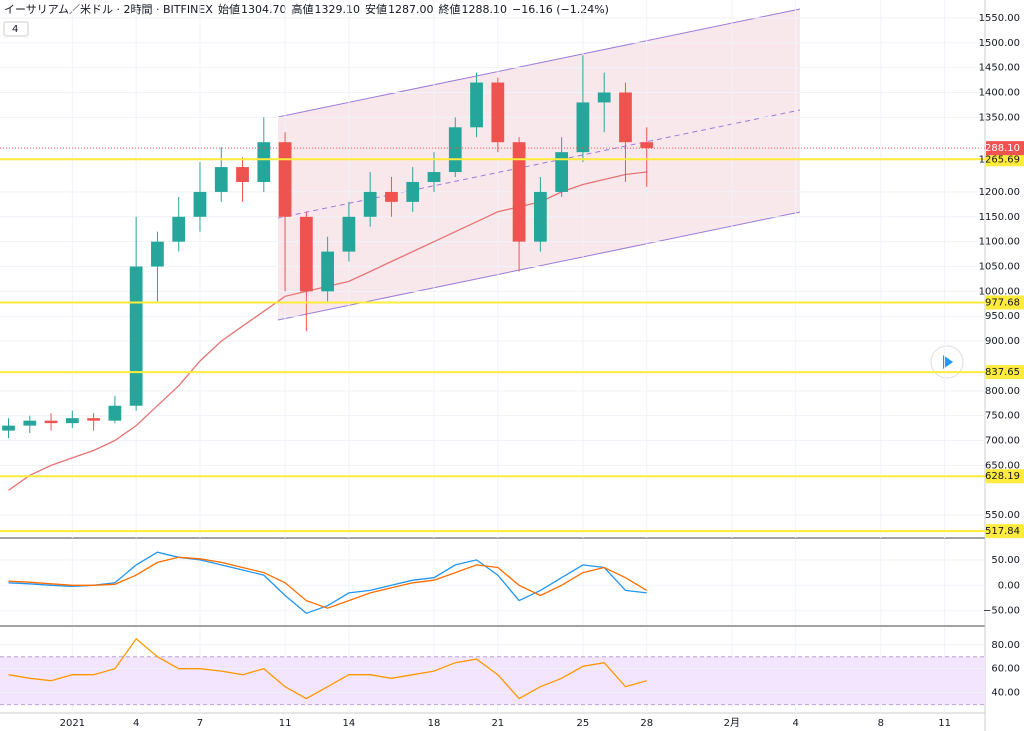 The image size is (1024, 731). I want to click on y-tick-label: 50.00, so click(1005, 560).